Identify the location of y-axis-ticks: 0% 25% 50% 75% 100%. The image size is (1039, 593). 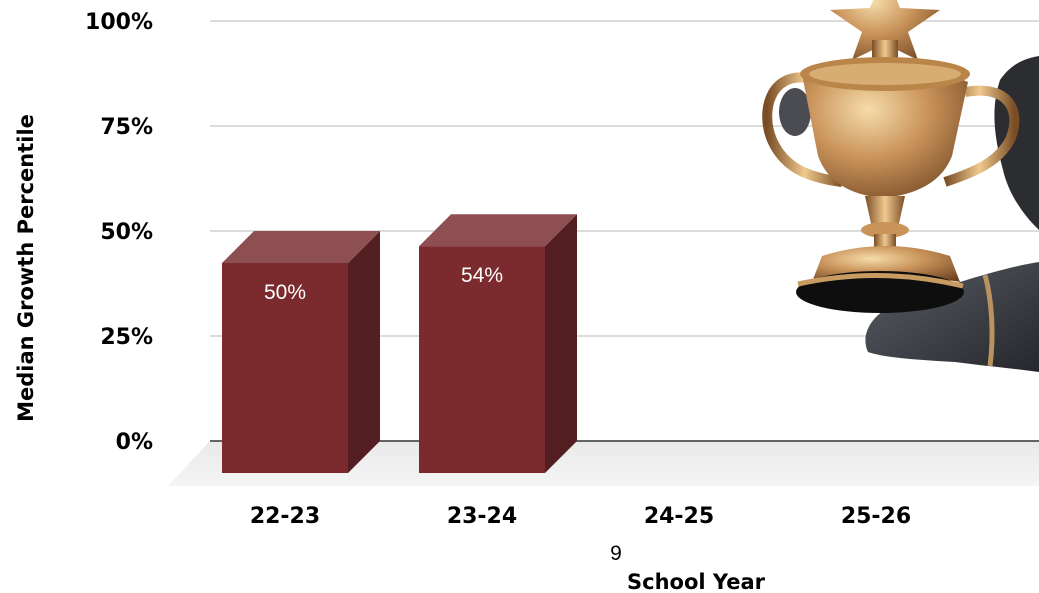
(119, 232).